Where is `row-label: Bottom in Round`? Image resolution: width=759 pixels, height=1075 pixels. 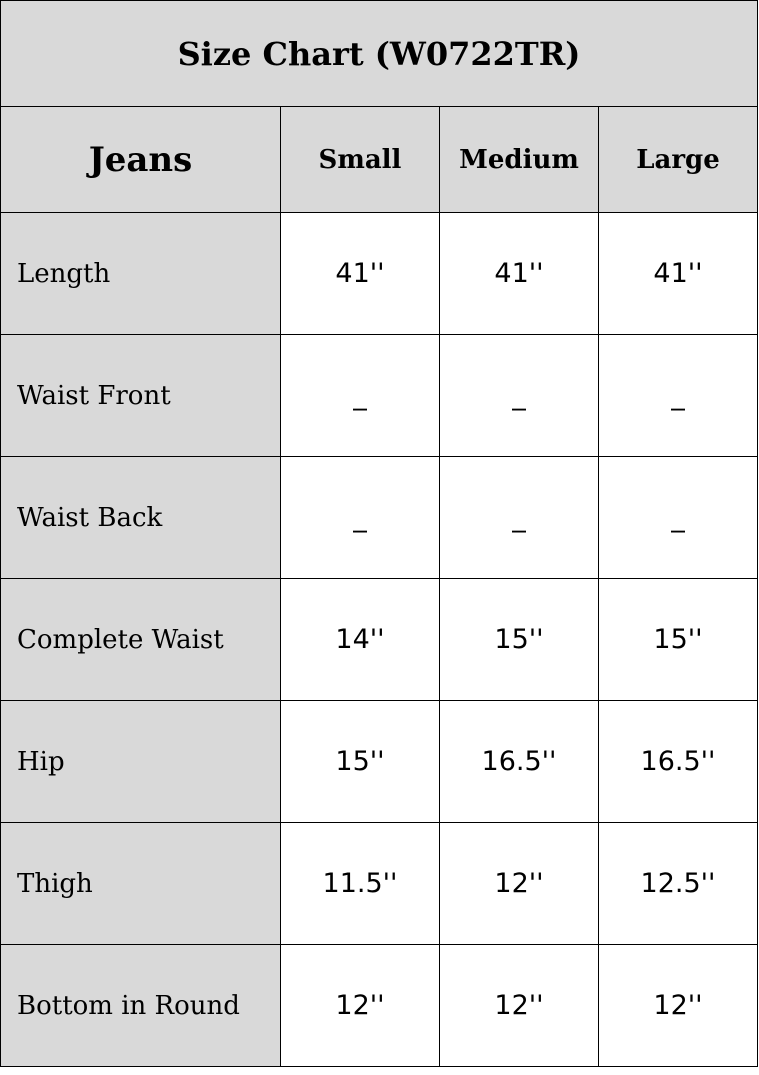 row-label: Bottom in Round is located at coordinates (140, 1005).